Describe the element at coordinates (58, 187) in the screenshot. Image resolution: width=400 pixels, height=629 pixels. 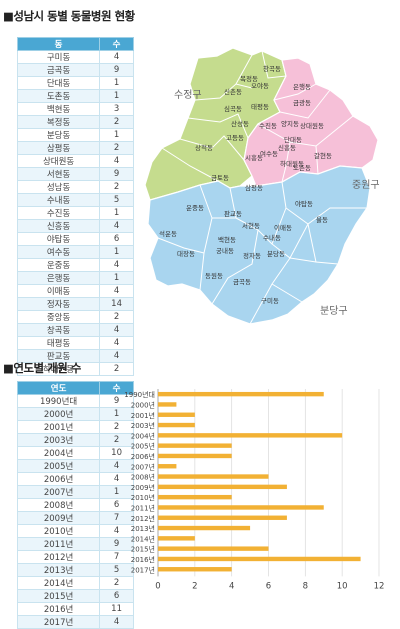
I see `dong-row-label: 성남동` at that location.